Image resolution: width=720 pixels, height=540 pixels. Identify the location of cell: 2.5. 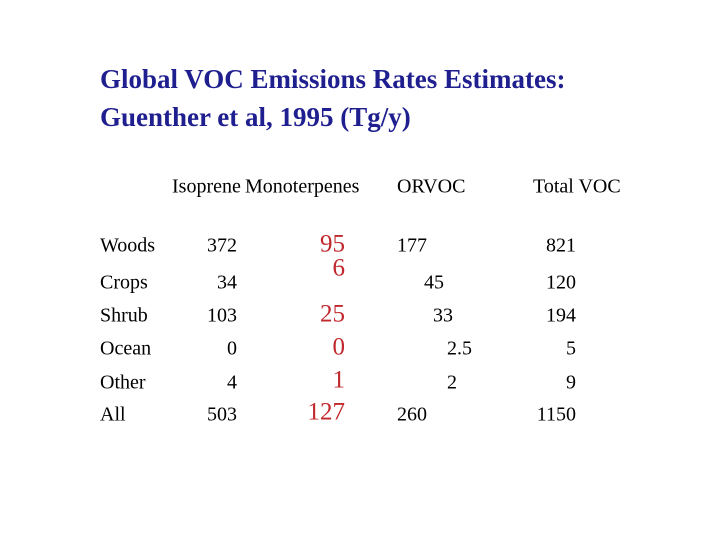
(459, 349).